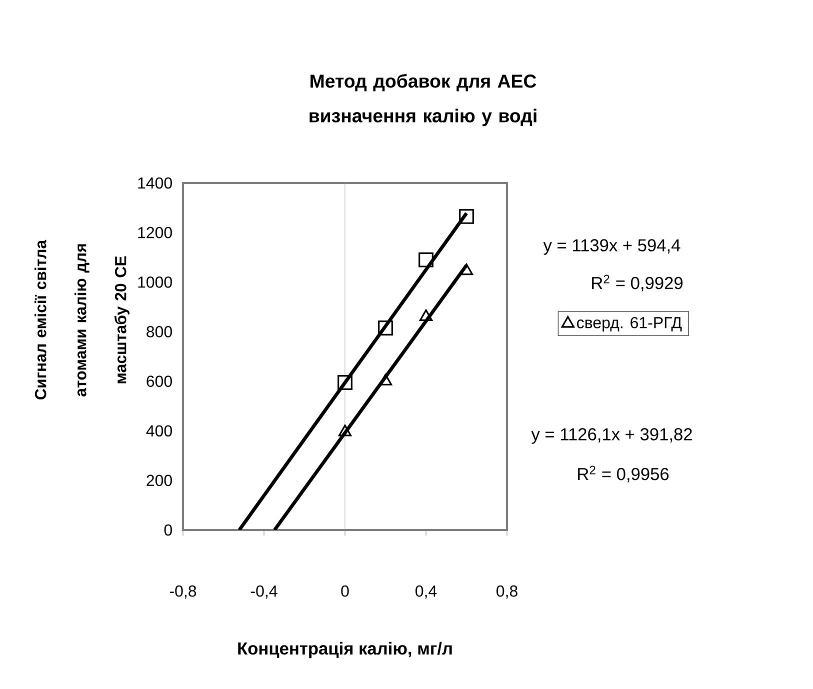  I want to click on text: R$^{2}$ = 0,9956, so click(623, 474).